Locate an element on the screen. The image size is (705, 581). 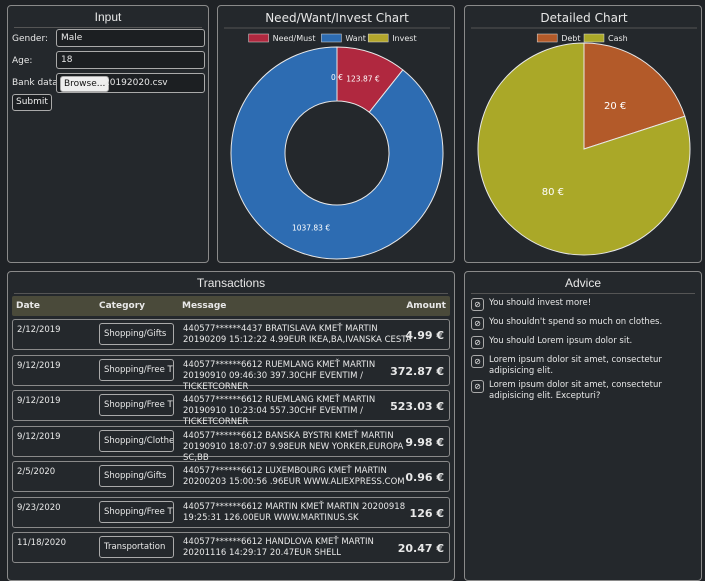
data-label: 0 € is located at coordinates (337, 77).